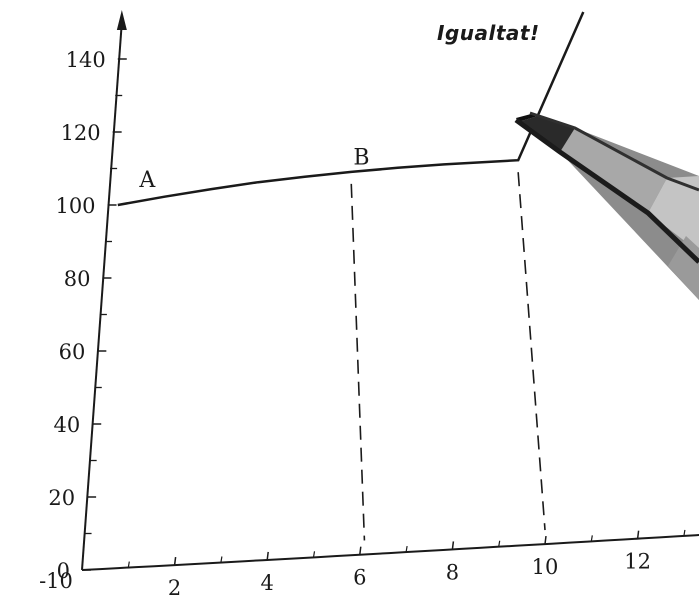  Describe the element at coordinates (174, 586) in the screenshot. I see `x-tick-label: 2` at that location.